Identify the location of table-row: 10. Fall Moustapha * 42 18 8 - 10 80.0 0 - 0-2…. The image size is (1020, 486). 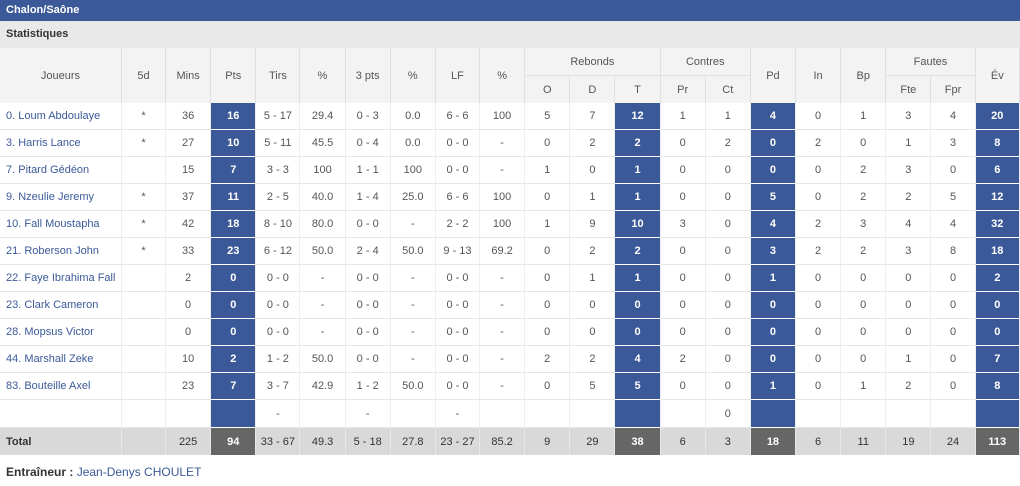
(510, 224).